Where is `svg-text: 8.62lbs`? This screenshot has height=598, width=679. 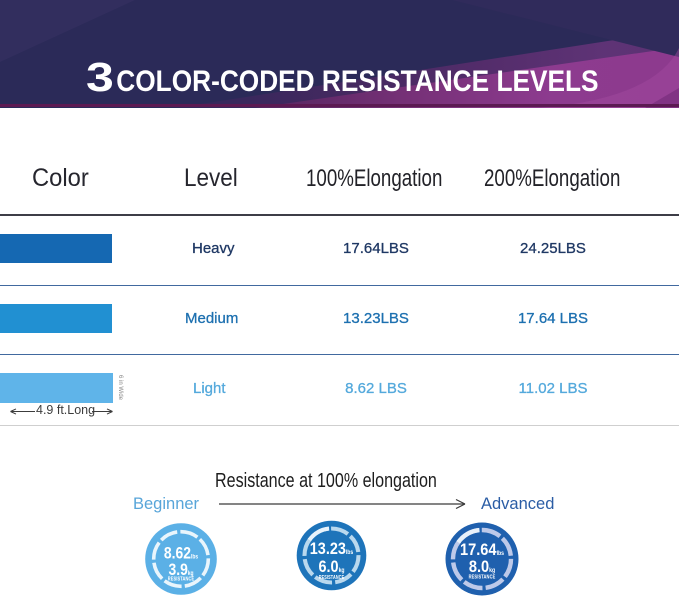
svg-text: 8.62lbs is located at coordinates (181, 553).